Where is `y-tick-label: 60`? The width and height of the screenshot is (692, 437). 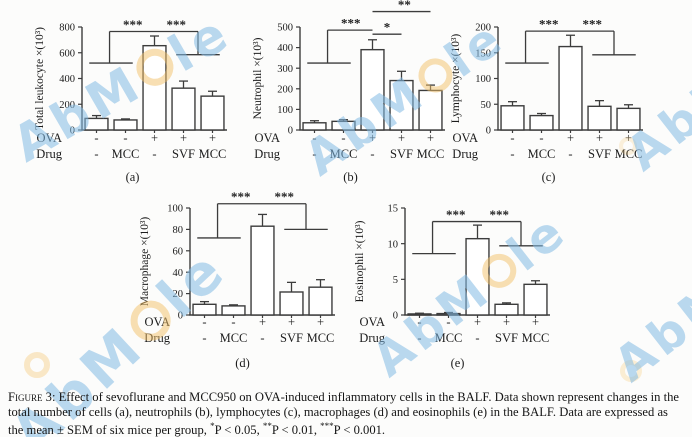 y-tick-label: 60 is located at coordinates (178, 251).